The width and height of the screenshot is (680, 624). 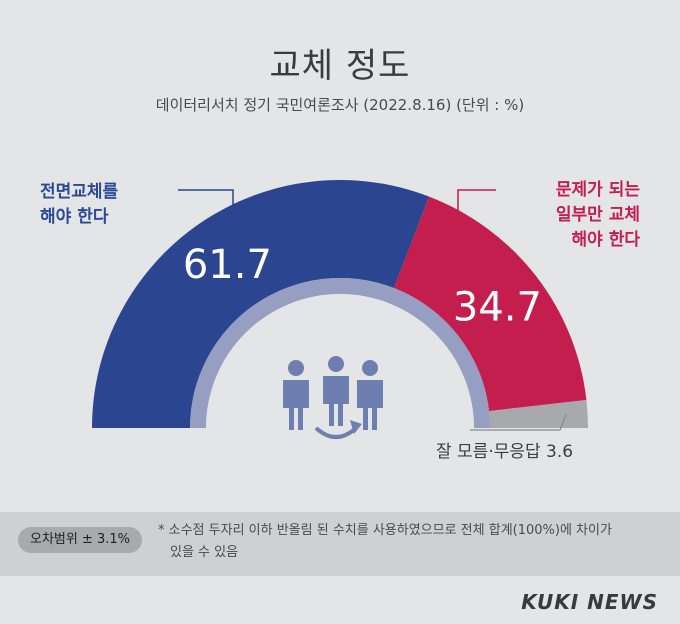 I want to click on label-partial-line1: 문제가 되는, so click(x=597, y=190).